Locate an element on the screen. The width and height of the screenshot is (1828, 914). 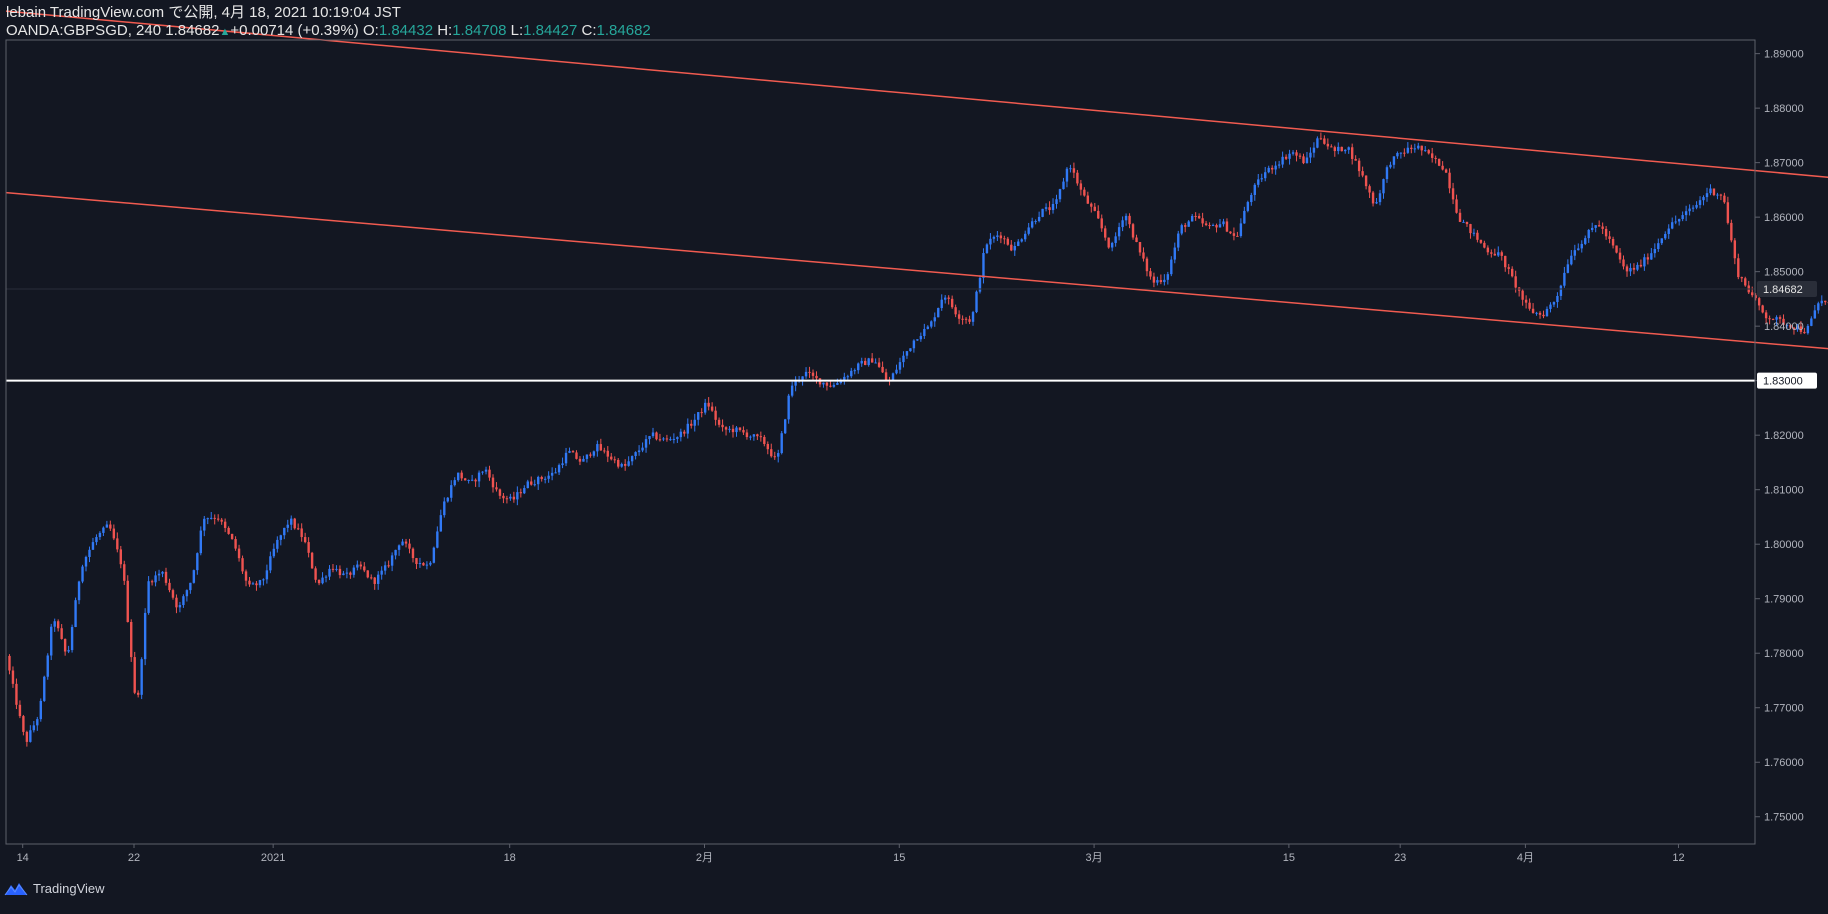
close-value: 1.84682 is located at coordinates (624, 30).